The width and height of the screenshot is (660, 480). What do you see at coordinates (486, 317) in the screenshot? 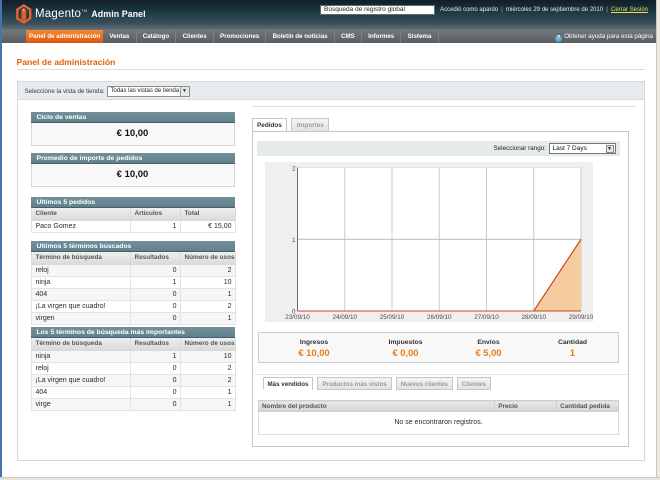
I see `svg-text: 27/09/10` at bounding box center [486, 317].